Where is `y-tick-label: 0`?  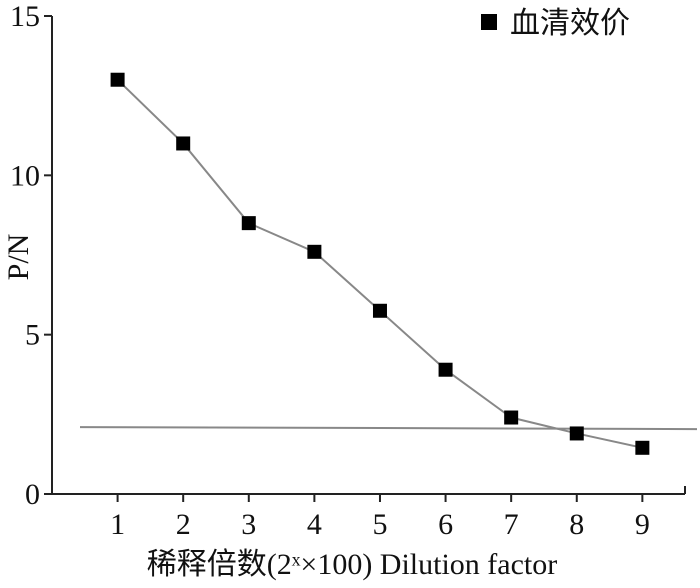
y-tick-label: 0 is located at coordinates (32, 494).